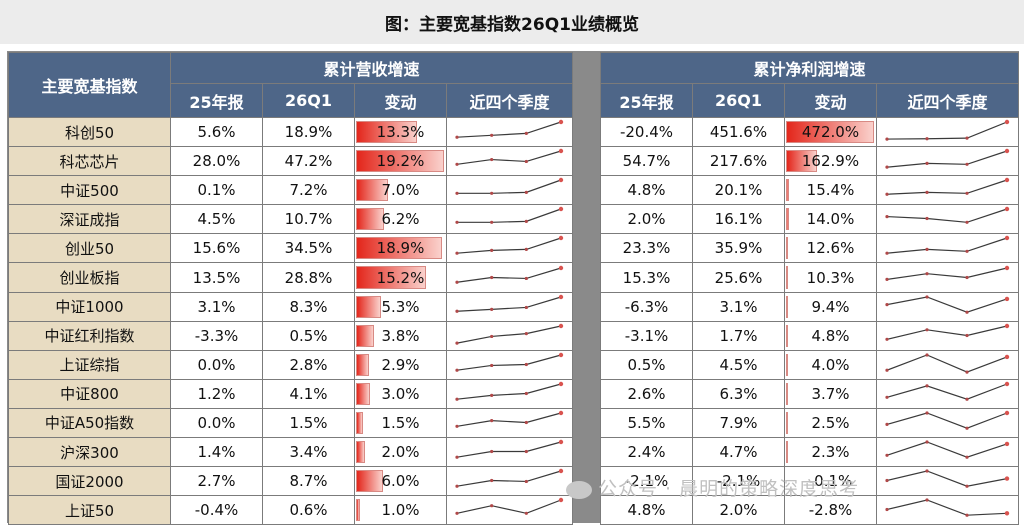 The width and height of the screenshot is (1024, 526). I want to click on change-cell: 2.0%, so click(400, 452).